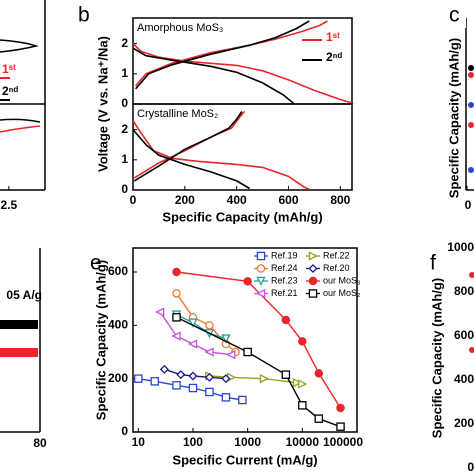  What do you see at coordinates (193, 442) in the screenshot?
I see `x-tick-label: 100` at bounding box center [193, 442].